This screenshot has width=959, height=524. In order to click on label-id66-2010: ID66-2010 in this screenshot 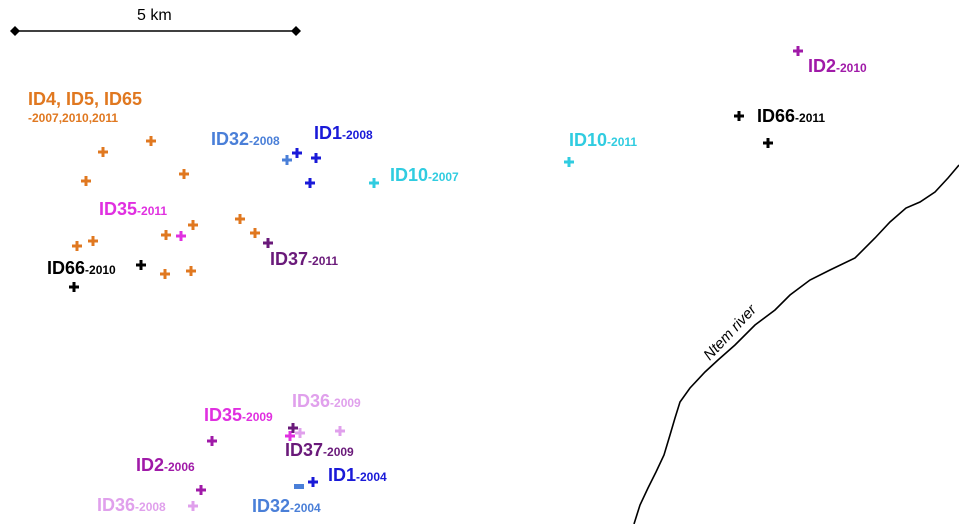, I will do `click(81, 268)`.